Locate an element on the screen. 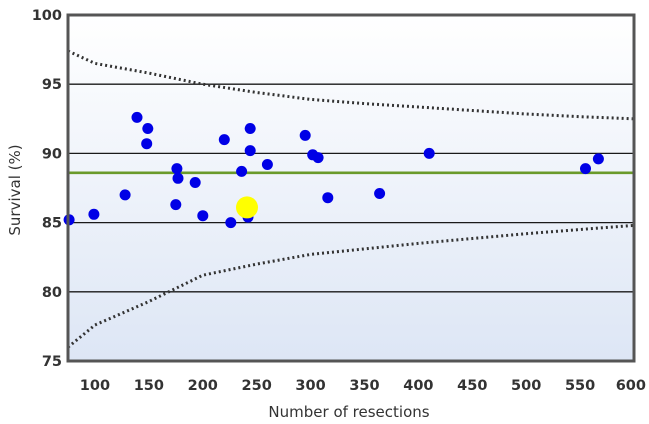 The height and width of the screenshot is (424, 649). x-tick-label-250: 250 is located at coordinates (257, 386).